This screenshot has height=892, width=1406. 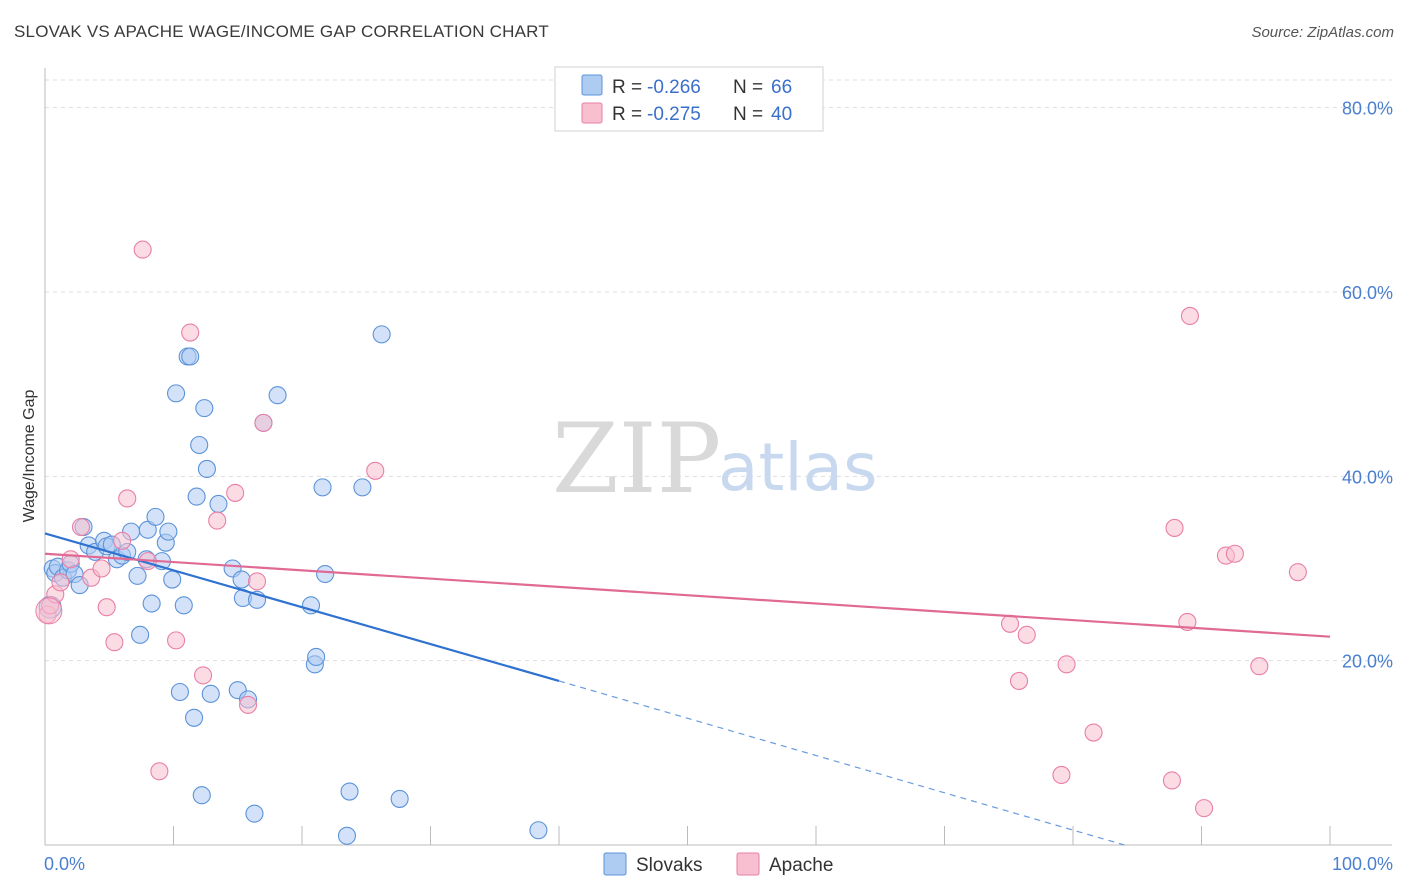 What do you see at coordinates (1367, 109) in the screenshot?
I see `y-tick-label-3: 80.0%` at bounding box center [1367, 109].